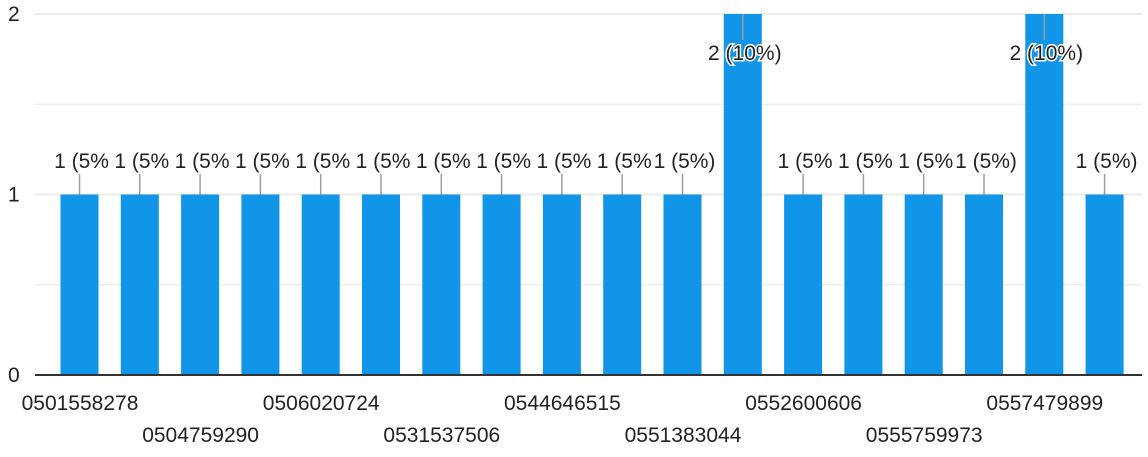 This screenshot has width=1148, height=457. What do you see at coordinates (14, 195) in the screenshot?
I see `y-tick-label: 1` at bounding box center [14, 195].